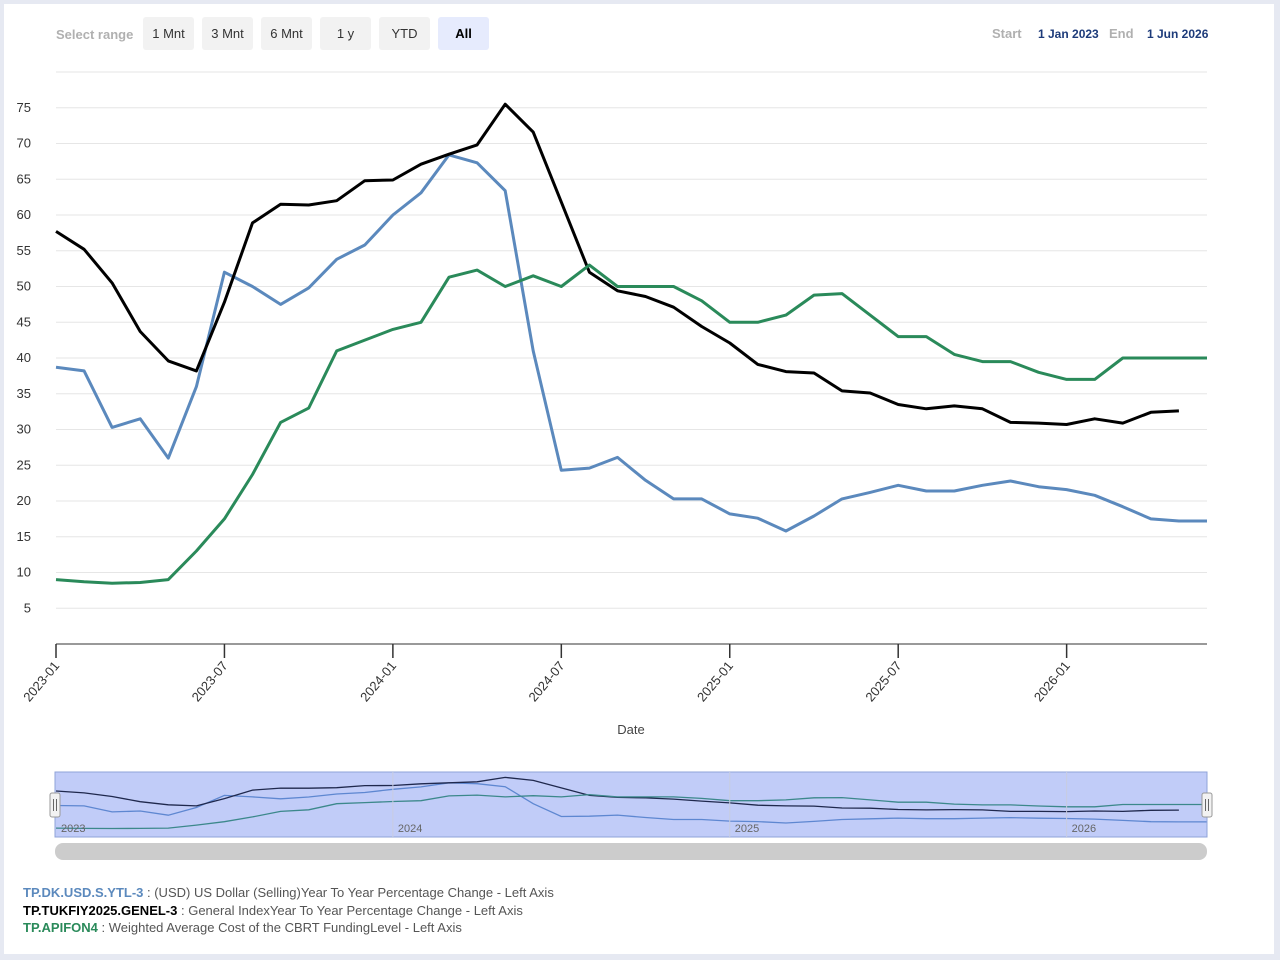 This screenshot has width=1280, height=960. I want to click on end-date-input: 1 Jun 2026, so click(1178, 34).